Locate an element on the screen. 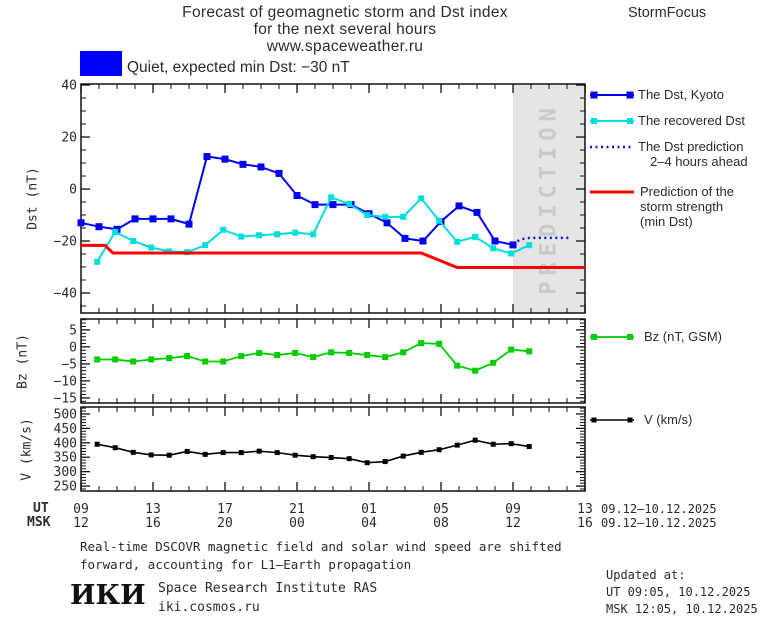 The image size is (760, 620). svg-text: 21 is located at coordinates (297, 509).